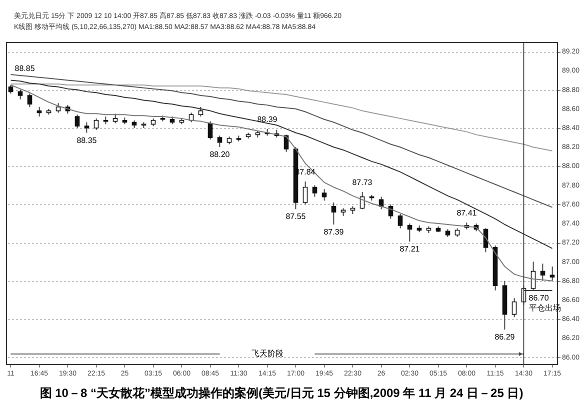  I want to click on annotation: 87.41, so click(467, 213).